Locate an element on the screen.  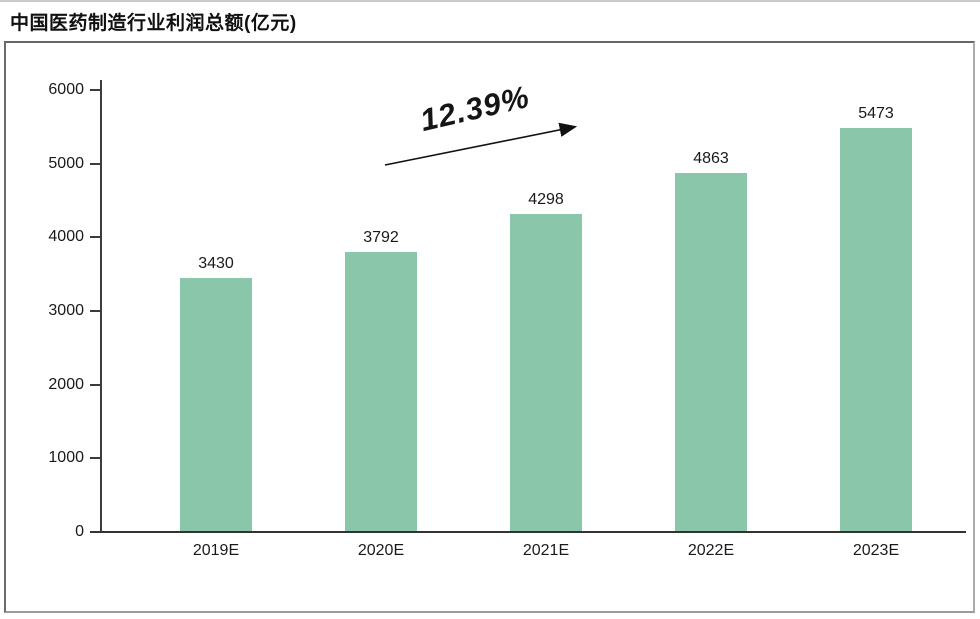
chart-title: 中国医药制造行业利润总额(亿元) is located at coordinates (153, 23).